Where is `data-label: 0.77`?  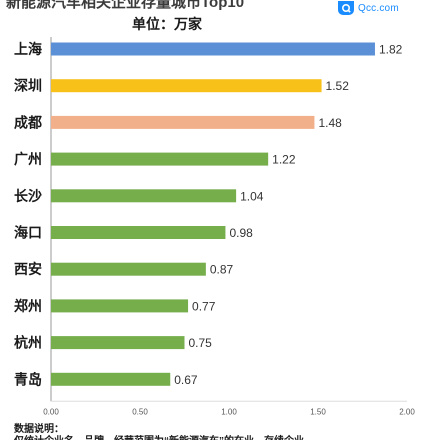 data-label: 0.77 is located at coordinates (204, 306).